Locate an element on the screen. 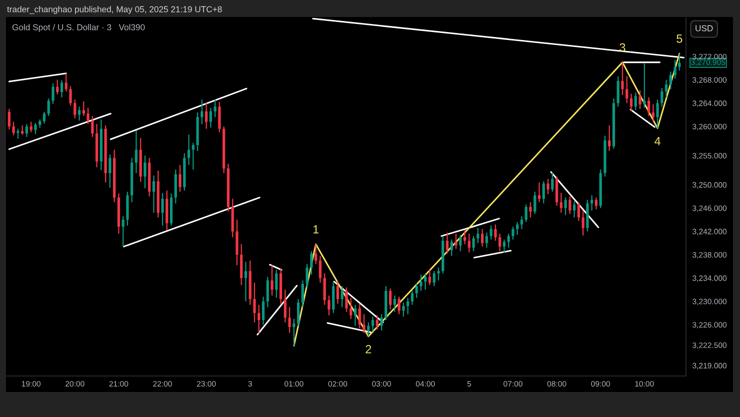  annotation: 4 is located at coordinates (657, 141).